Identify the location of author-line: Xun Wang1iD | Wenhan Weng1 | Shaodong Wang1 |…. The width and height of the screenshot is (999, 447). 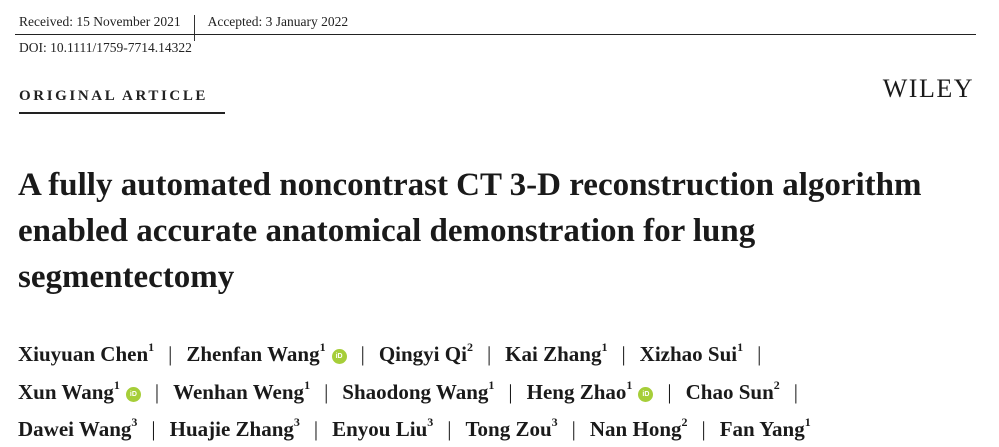
(503, 390).